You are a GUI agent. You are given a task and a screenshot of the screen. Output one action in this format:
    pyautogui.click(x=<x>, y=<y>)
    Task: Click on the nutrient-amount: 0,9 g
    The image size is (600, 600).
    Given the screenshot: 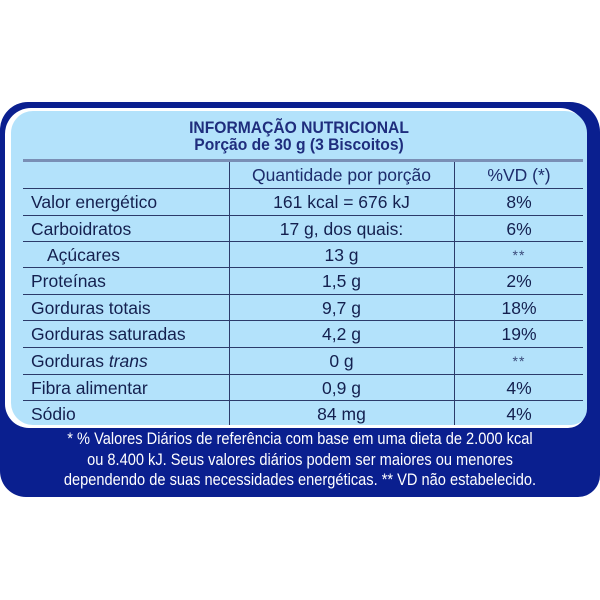 What is the action you would take?
    pyautogui.click(x=341, y=388)
    